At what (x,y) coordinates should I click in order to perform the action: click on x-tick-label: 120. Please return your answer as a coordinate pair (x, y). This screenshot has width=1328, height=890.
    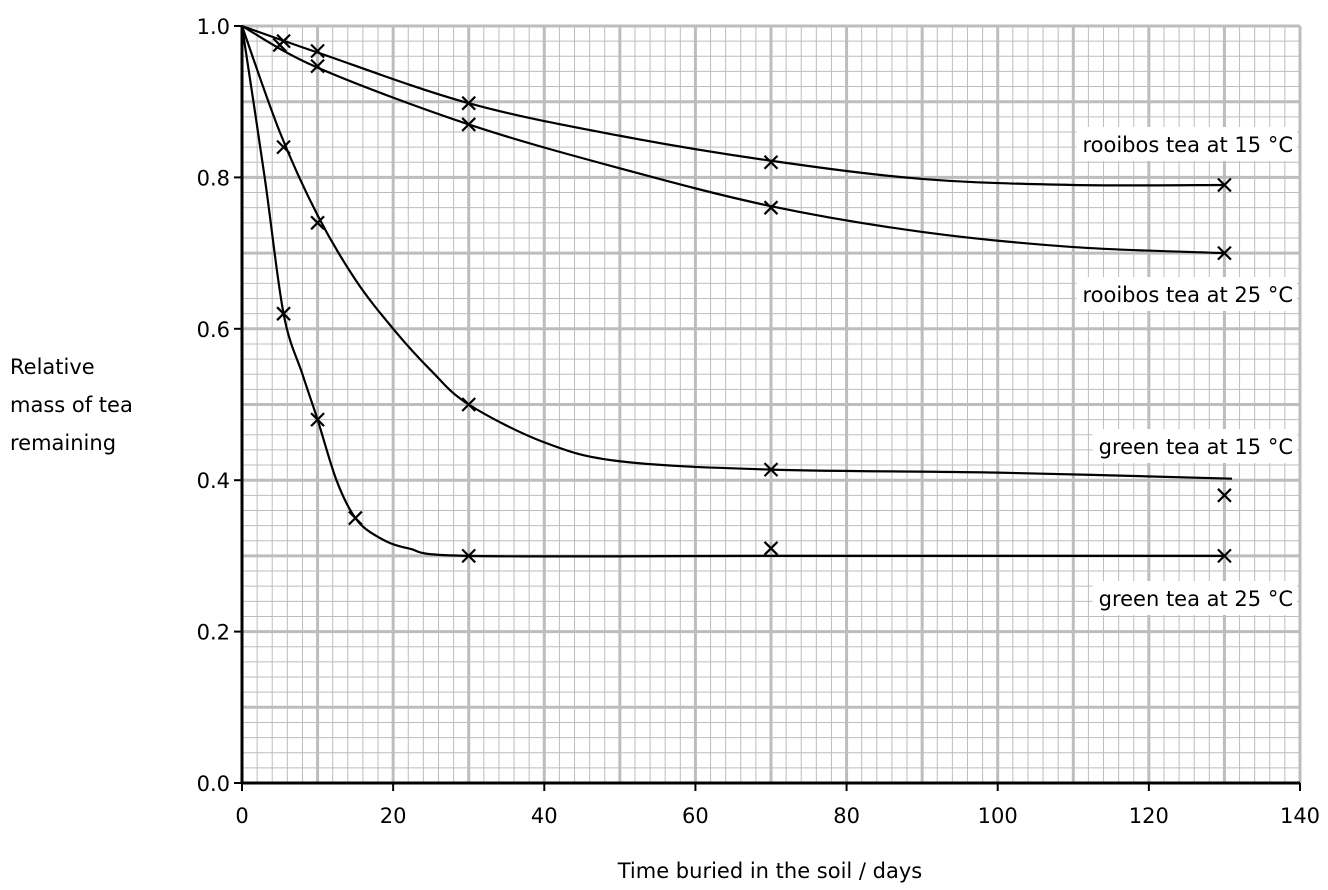
    Looking at the image, I should click on (1149, 816).